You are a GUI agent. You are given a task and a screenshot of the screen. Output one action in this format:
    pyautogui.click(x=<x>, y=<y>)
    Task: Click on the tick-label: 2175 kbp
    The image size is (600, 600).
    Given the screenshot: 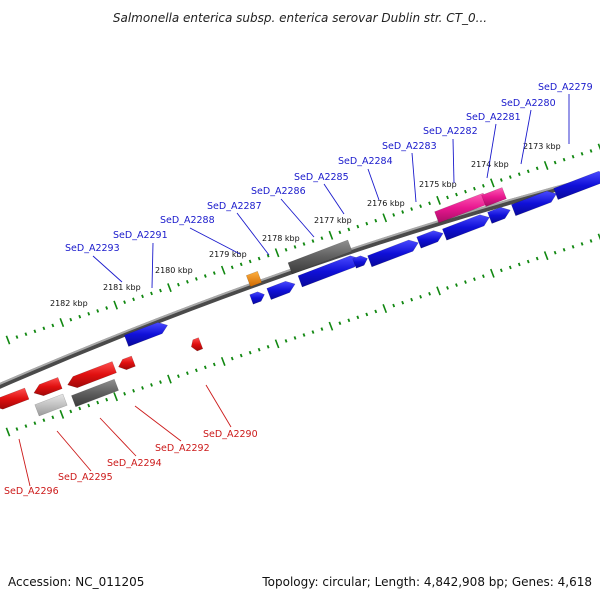 What is the action you would take?
    pyautogui.click(x=438, y=184)
    